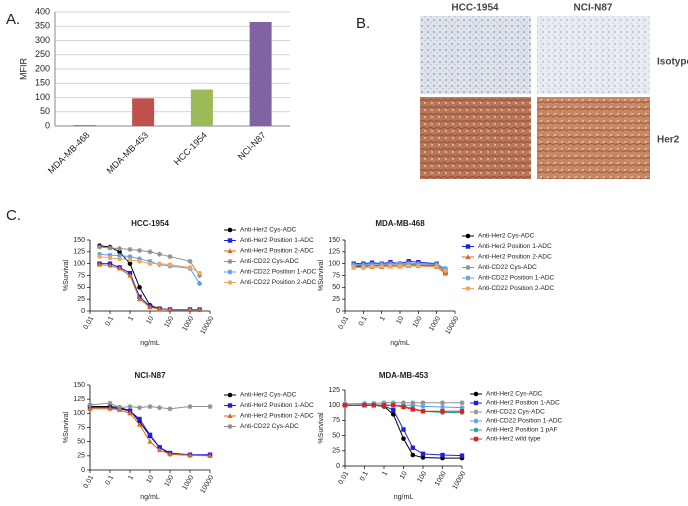 Image resolution: width=688 pixels, height=506 pixels. What do you see at coordinates (88, 322) in the screenshot?
I see `x-tick-label: 0.01` at bounding box center [88, 322].